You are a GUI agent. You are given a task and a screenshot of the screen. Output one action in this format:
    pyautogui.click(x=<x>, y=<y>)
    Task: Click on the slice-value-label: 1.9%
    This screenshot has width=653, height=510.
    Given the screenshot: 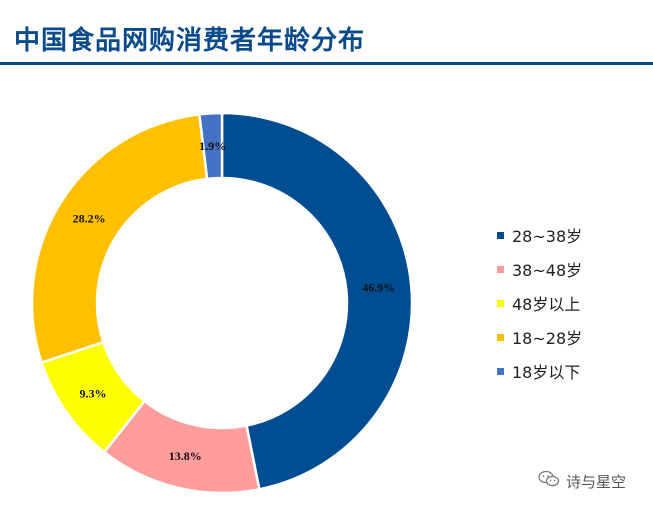 What is the action you would take?
    pyautogui.click(x=212, y=146)
    